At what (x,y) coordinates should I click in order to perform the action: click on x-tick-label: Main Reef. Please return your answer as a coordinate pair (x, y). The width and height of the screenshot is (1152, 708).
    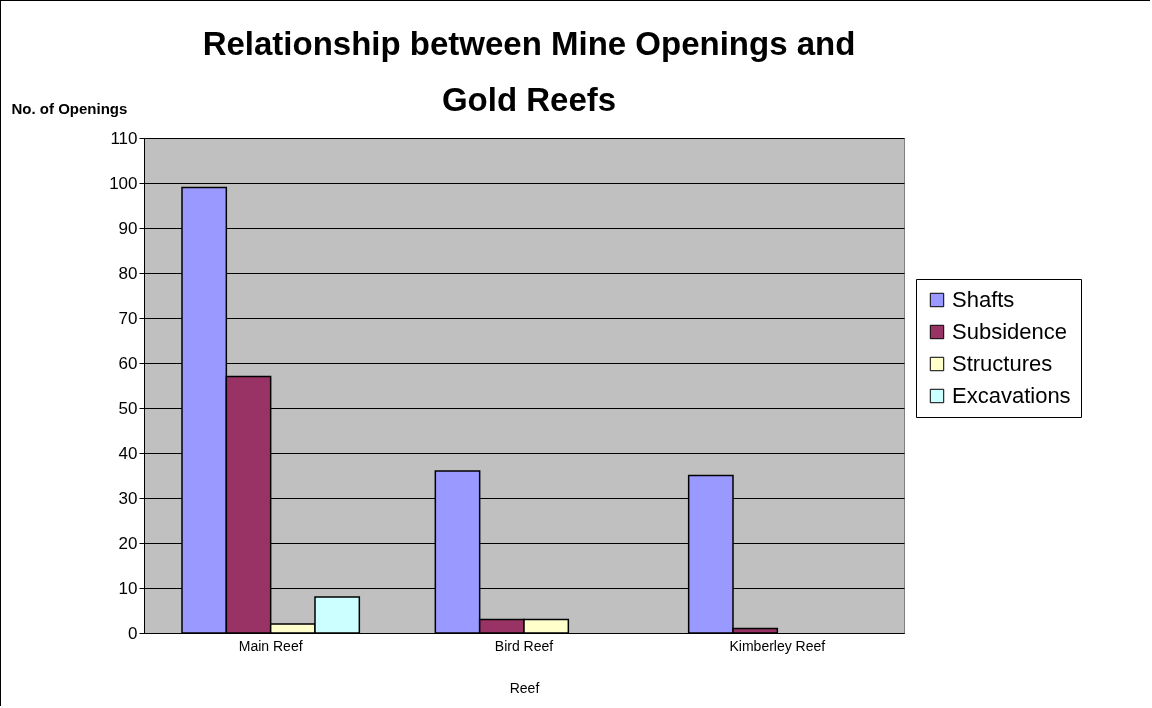
    Looking at the image, I should click on (270, 645).